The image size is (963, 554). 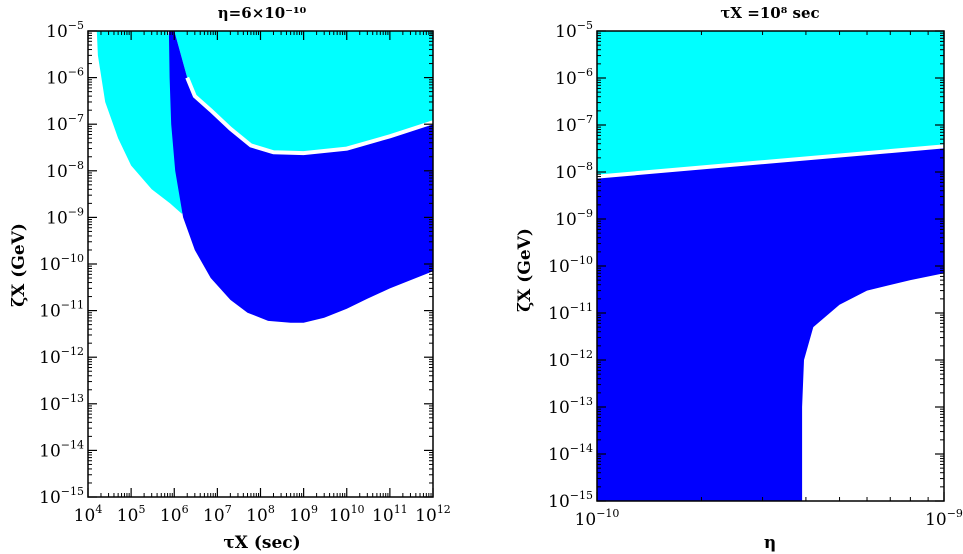 What do you see at coordinates (262, 13) in the screenshot?
I see `chart-title: η=6×10⁻¹⁰` at bounding box center [262, 13].